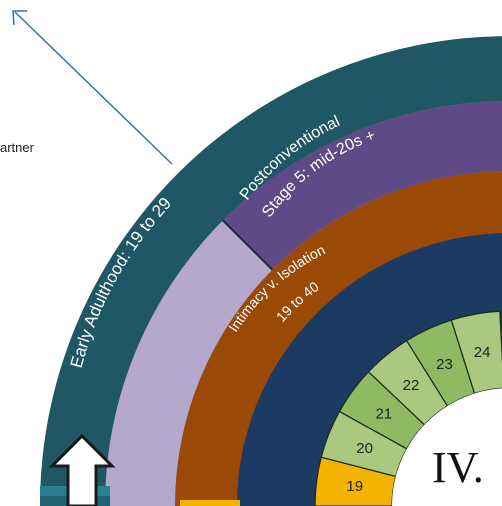 The width and height of the screenshot is (502, 506). Describe the element at coordinates (92, 87) in the screenshot. I see `pointer-arrow` at that location.